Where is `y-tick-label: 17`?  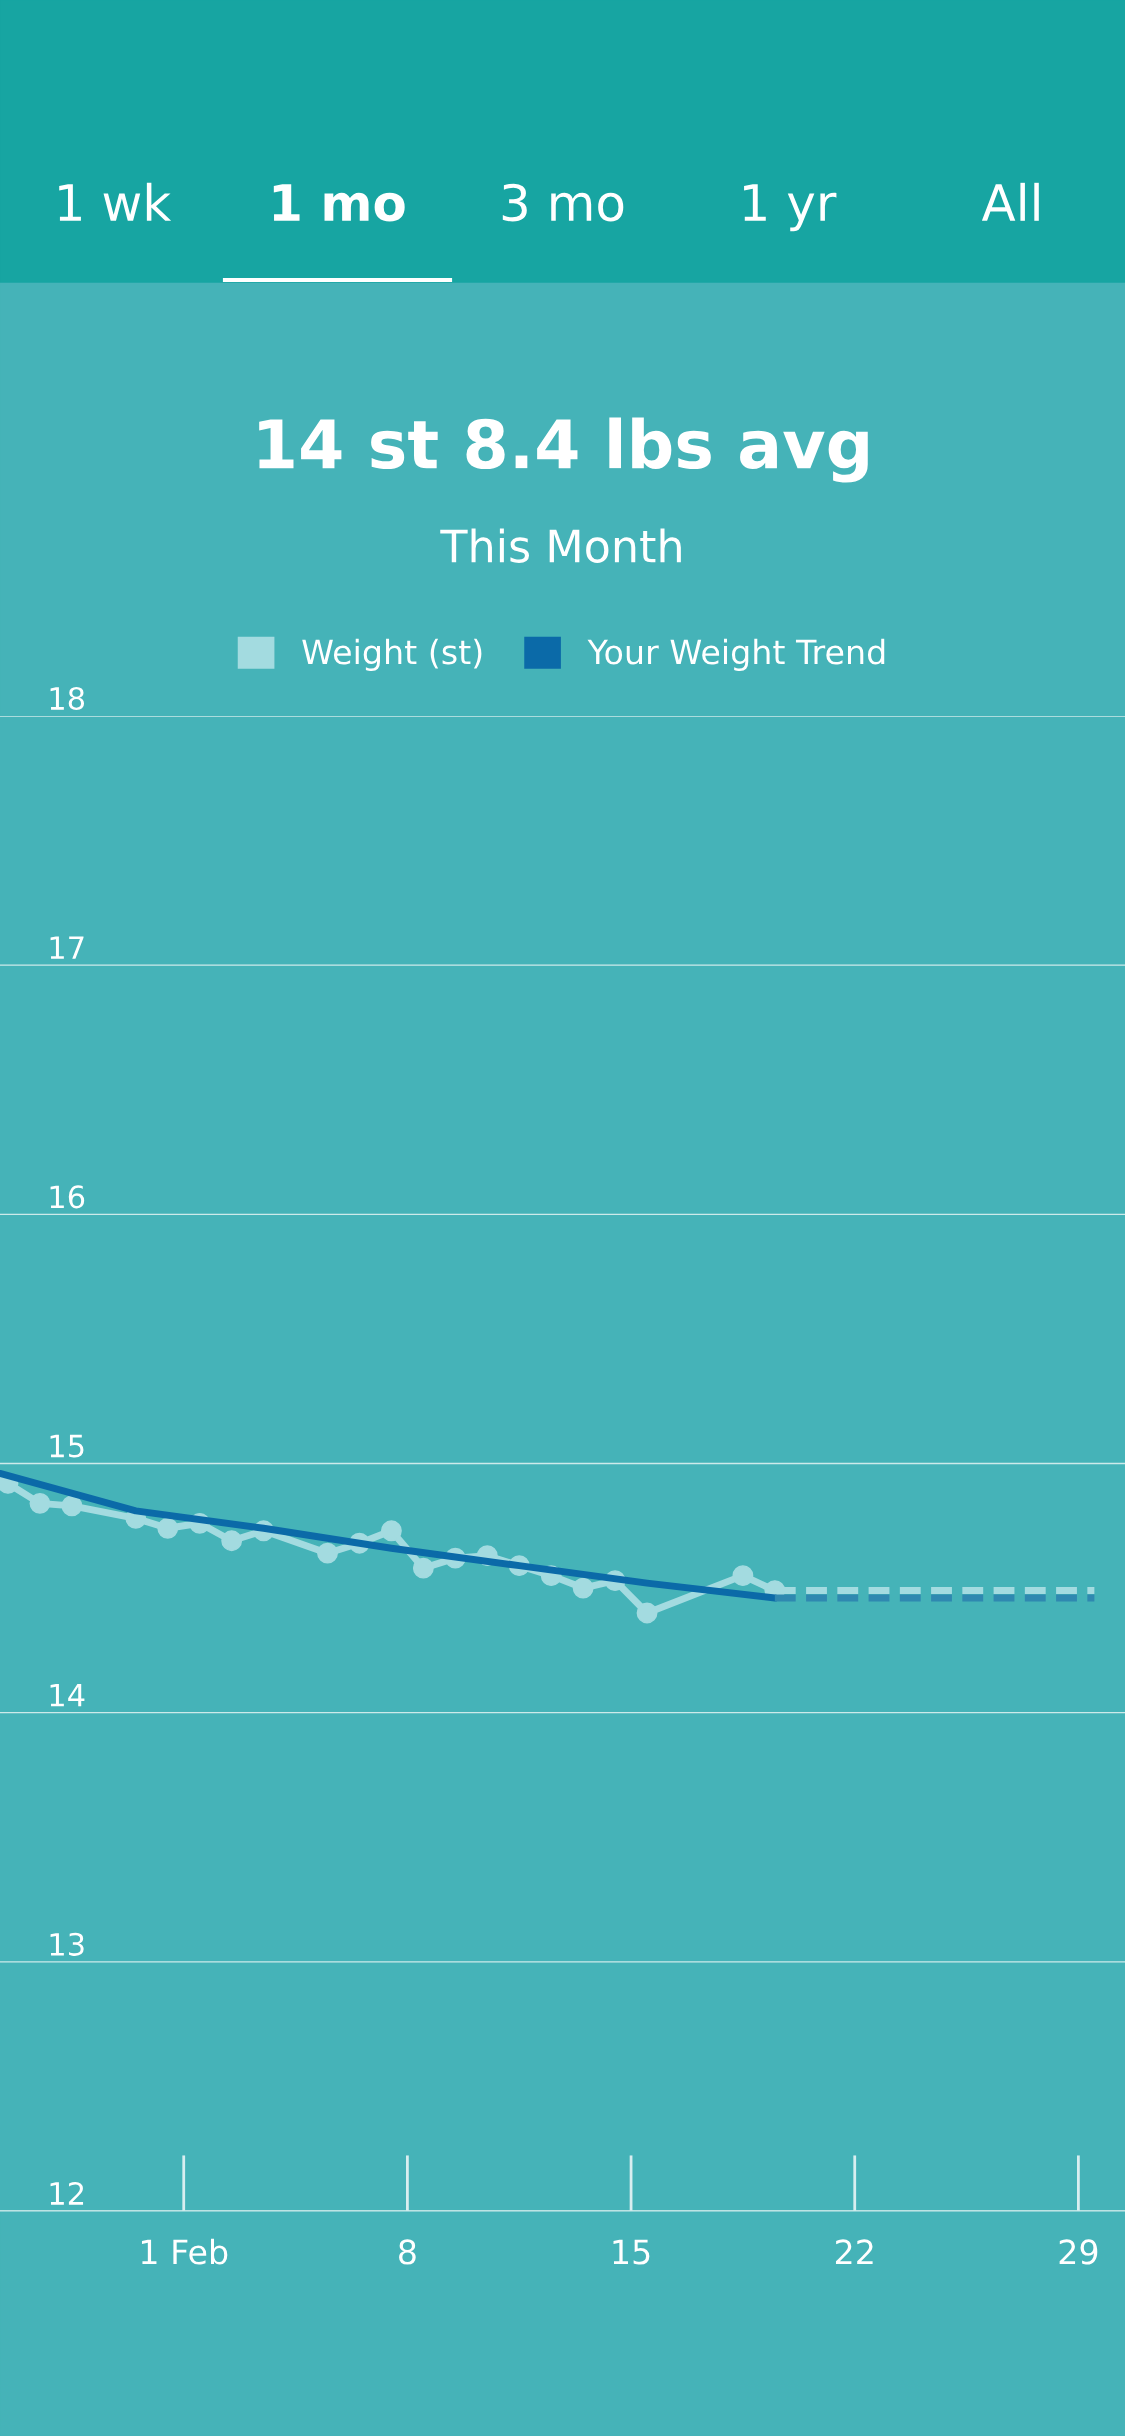 y-tick-label: 17 is located at coordinates (67, 947).